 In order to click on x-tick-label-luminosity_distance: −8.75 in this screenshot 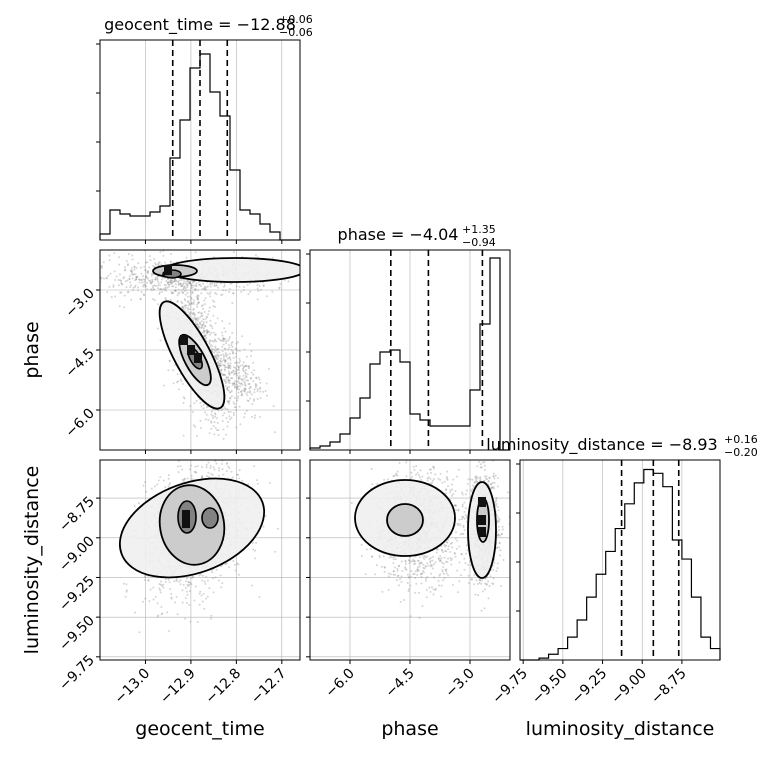, I will do `click(669, 687)`.